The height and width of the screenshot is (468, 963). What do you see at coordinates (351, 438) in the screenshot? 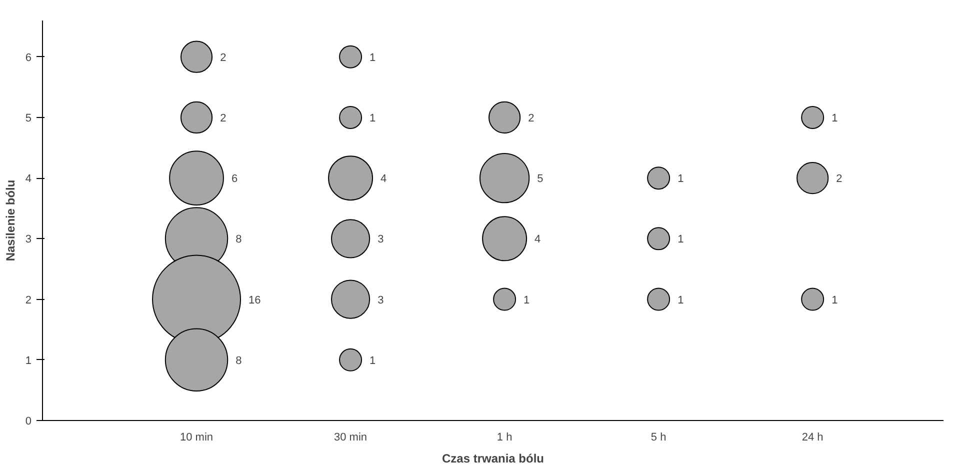
I see `x-tick-label: 30 min` at bounding box center [351, 438].